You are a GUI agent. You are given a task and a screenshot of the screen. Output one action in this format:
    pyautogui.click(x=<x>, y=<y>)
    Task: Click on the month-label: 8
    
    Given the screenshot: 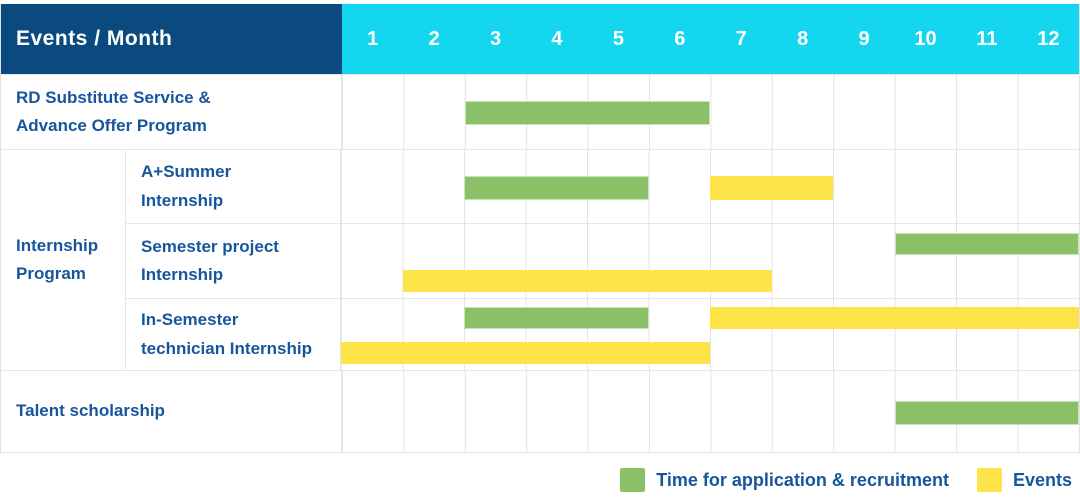 What is the action you would take?
    pyautogui.click(x=803, y=38)
    